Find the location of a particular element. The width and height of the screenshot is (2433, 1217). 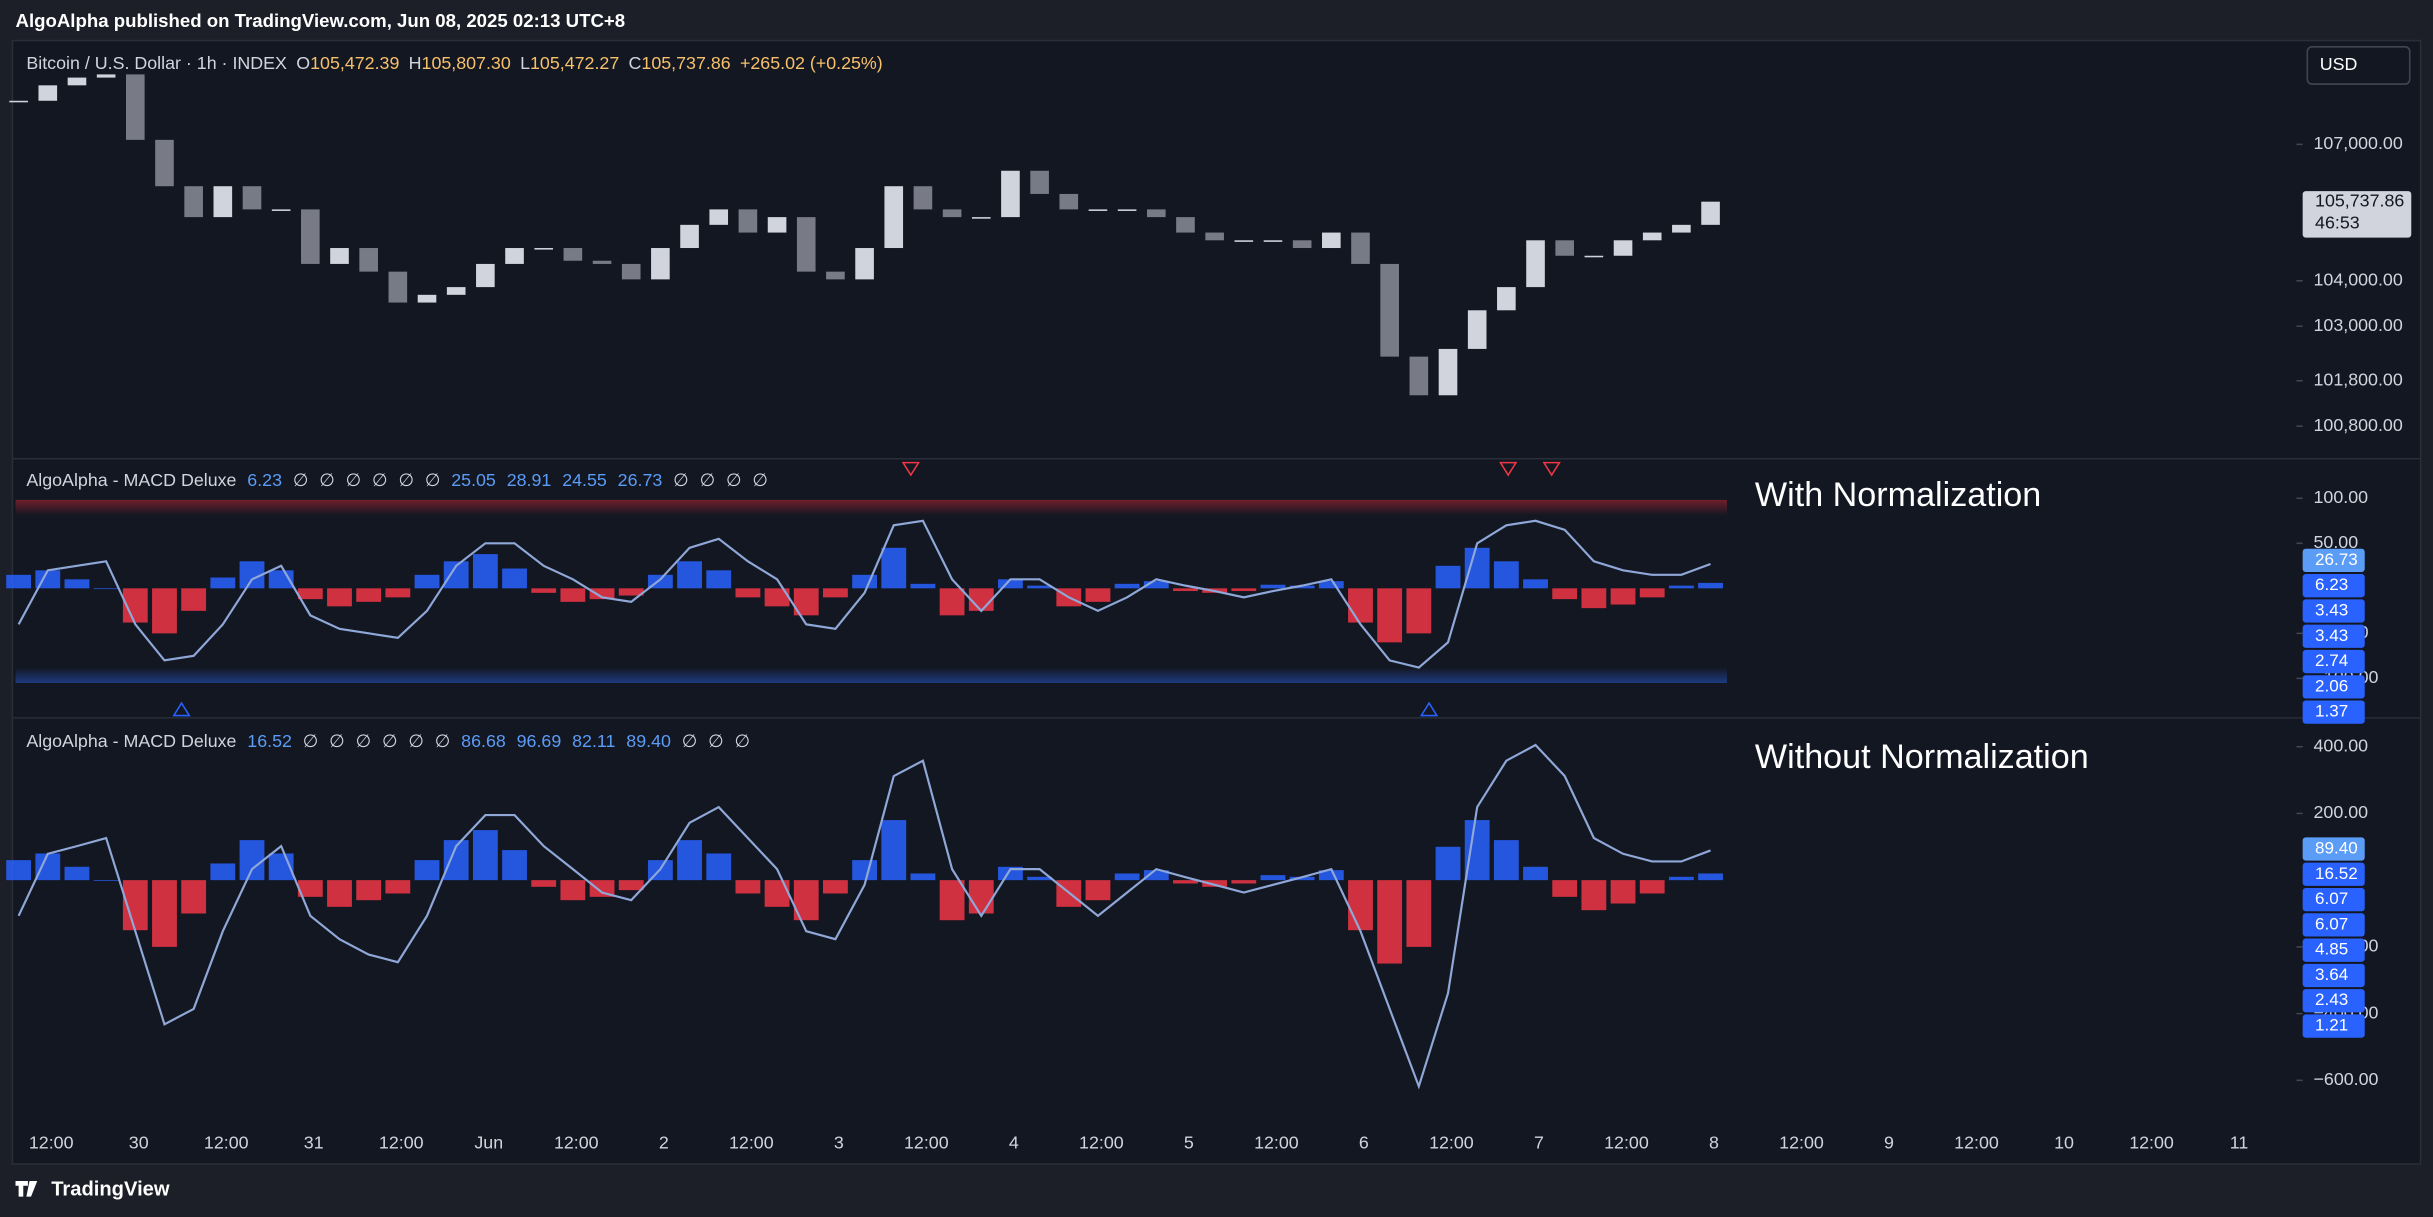

x-tick-label: 10 is located at coordinates (2064, 1143).